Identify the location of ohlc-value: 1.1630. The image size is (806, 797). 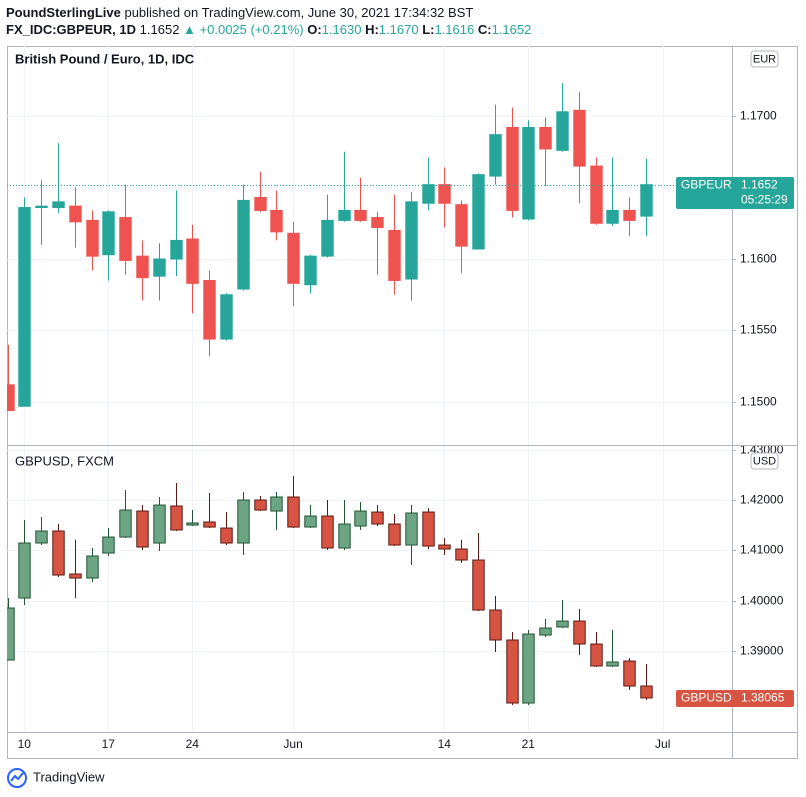
(341, 29).